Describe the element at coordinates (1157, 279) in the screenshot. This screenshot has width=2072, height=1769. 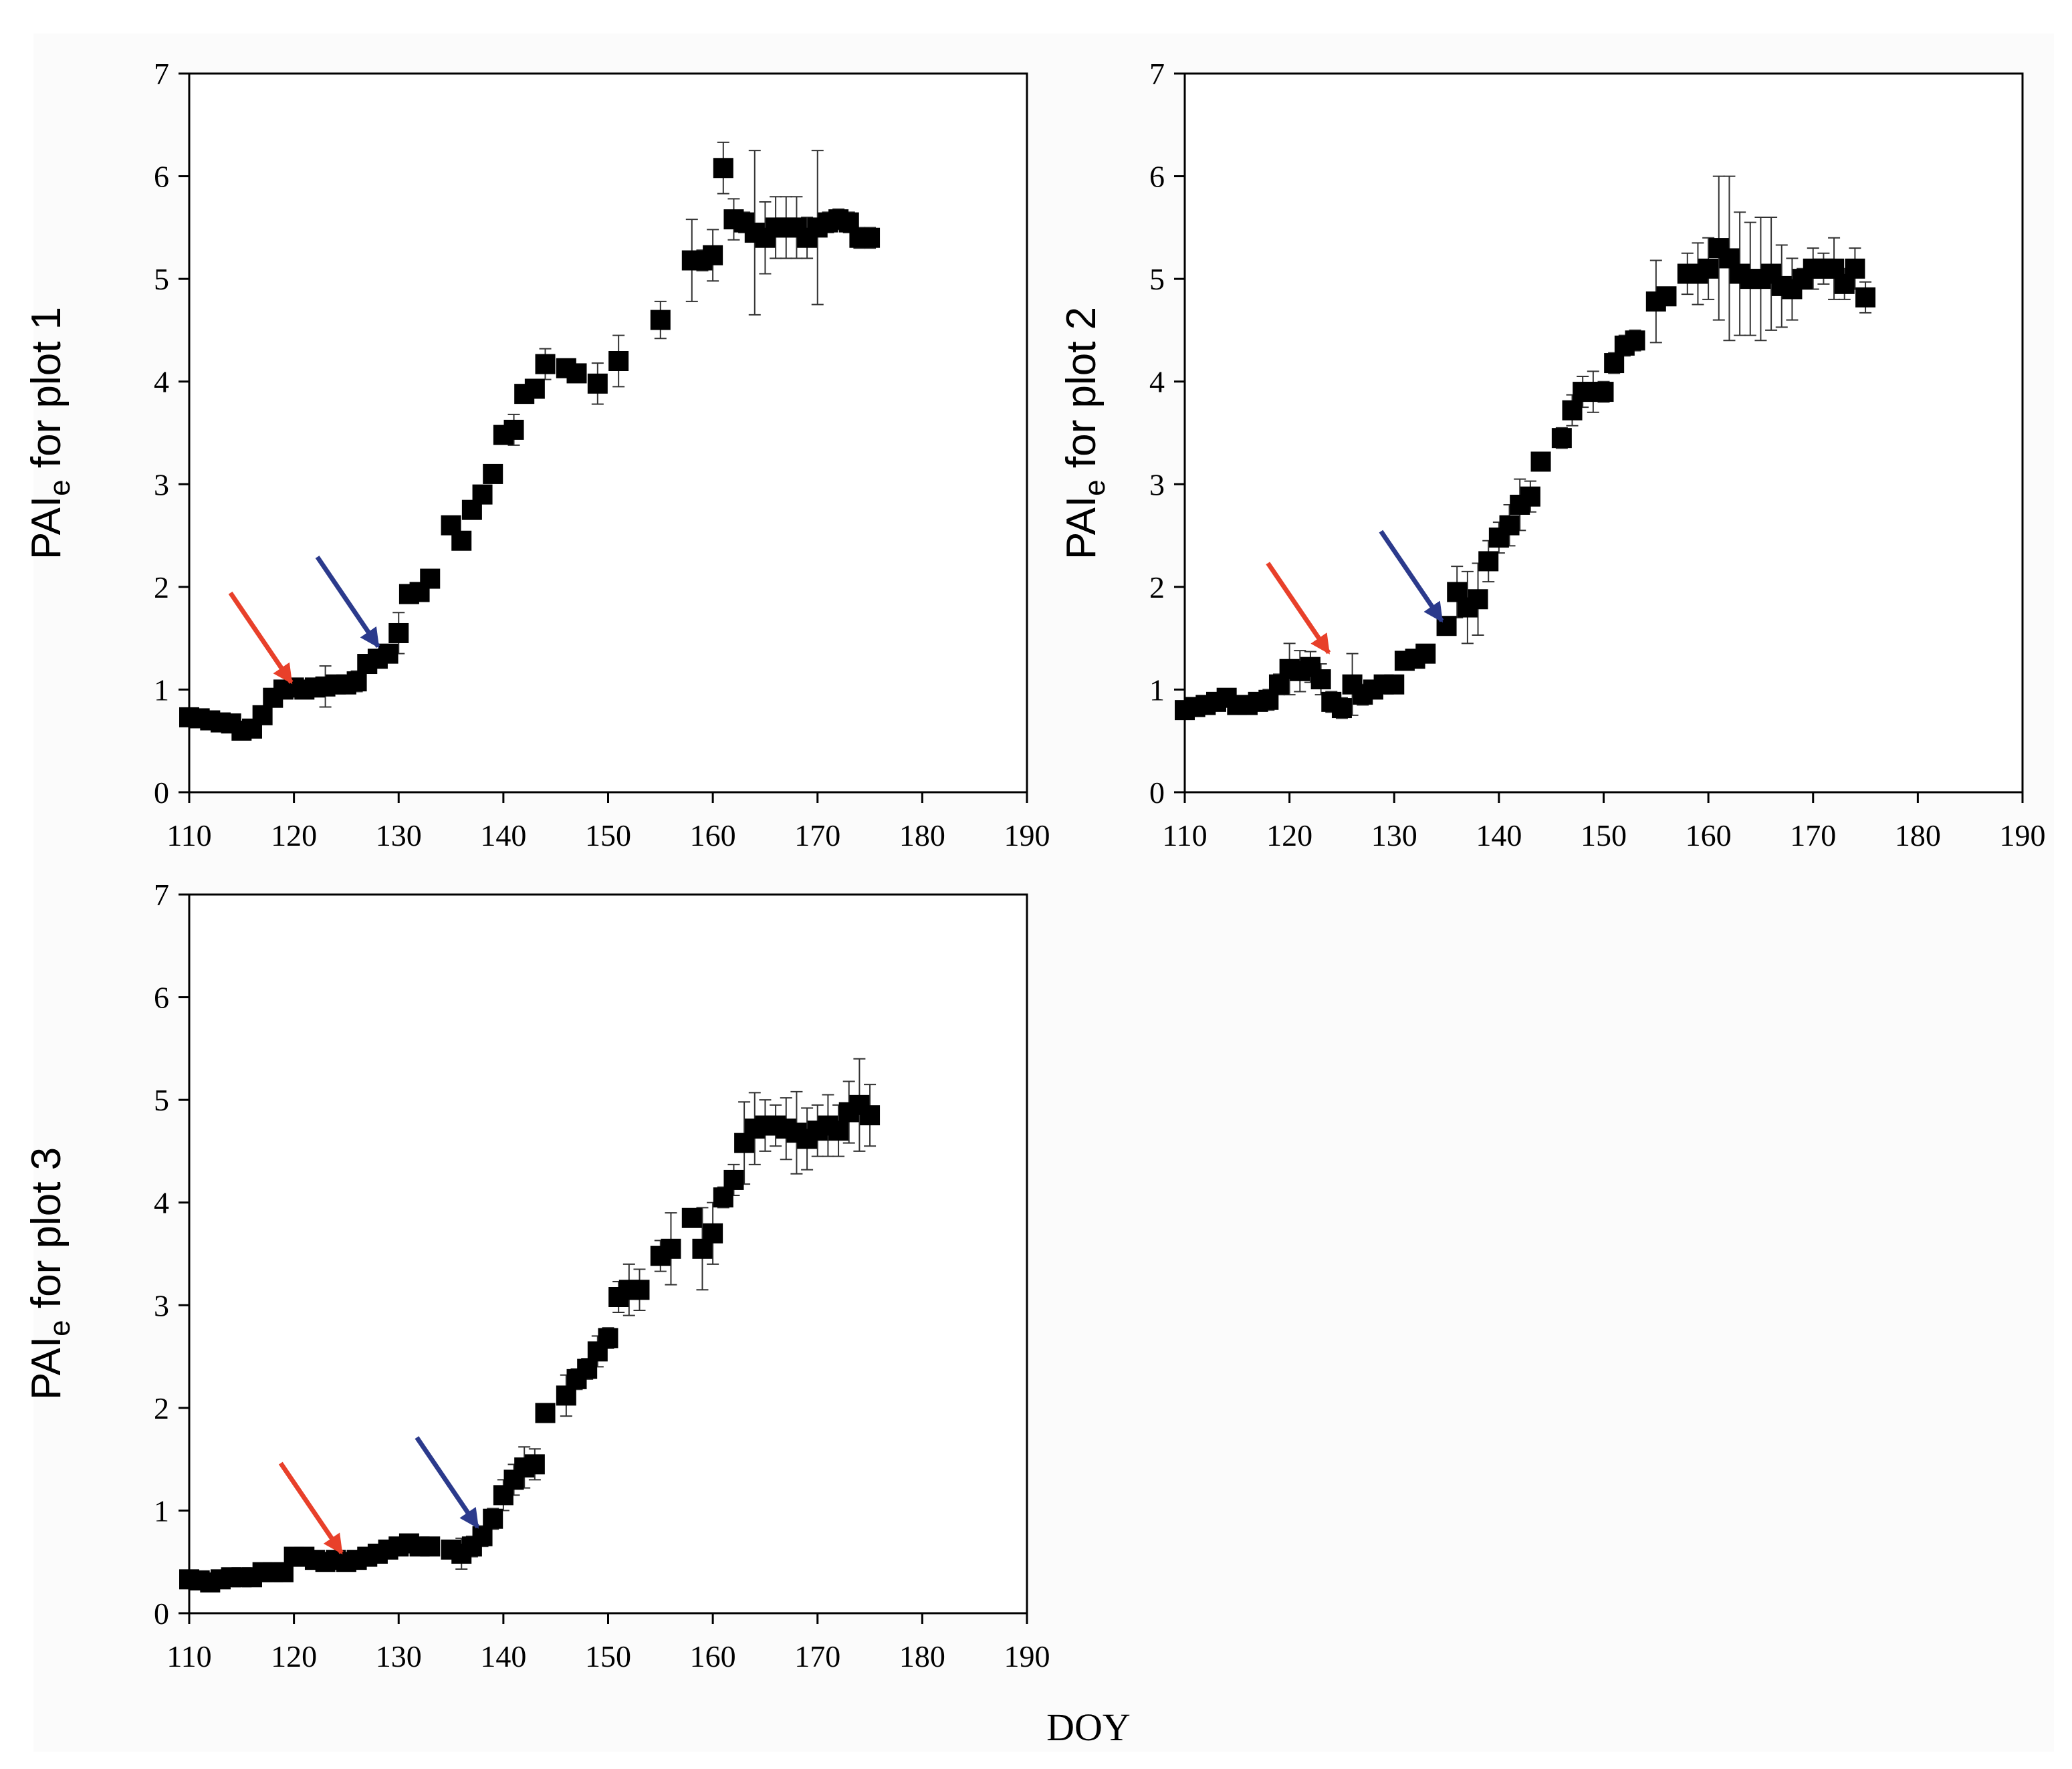
I see `y-tick-label: 5` at that location.